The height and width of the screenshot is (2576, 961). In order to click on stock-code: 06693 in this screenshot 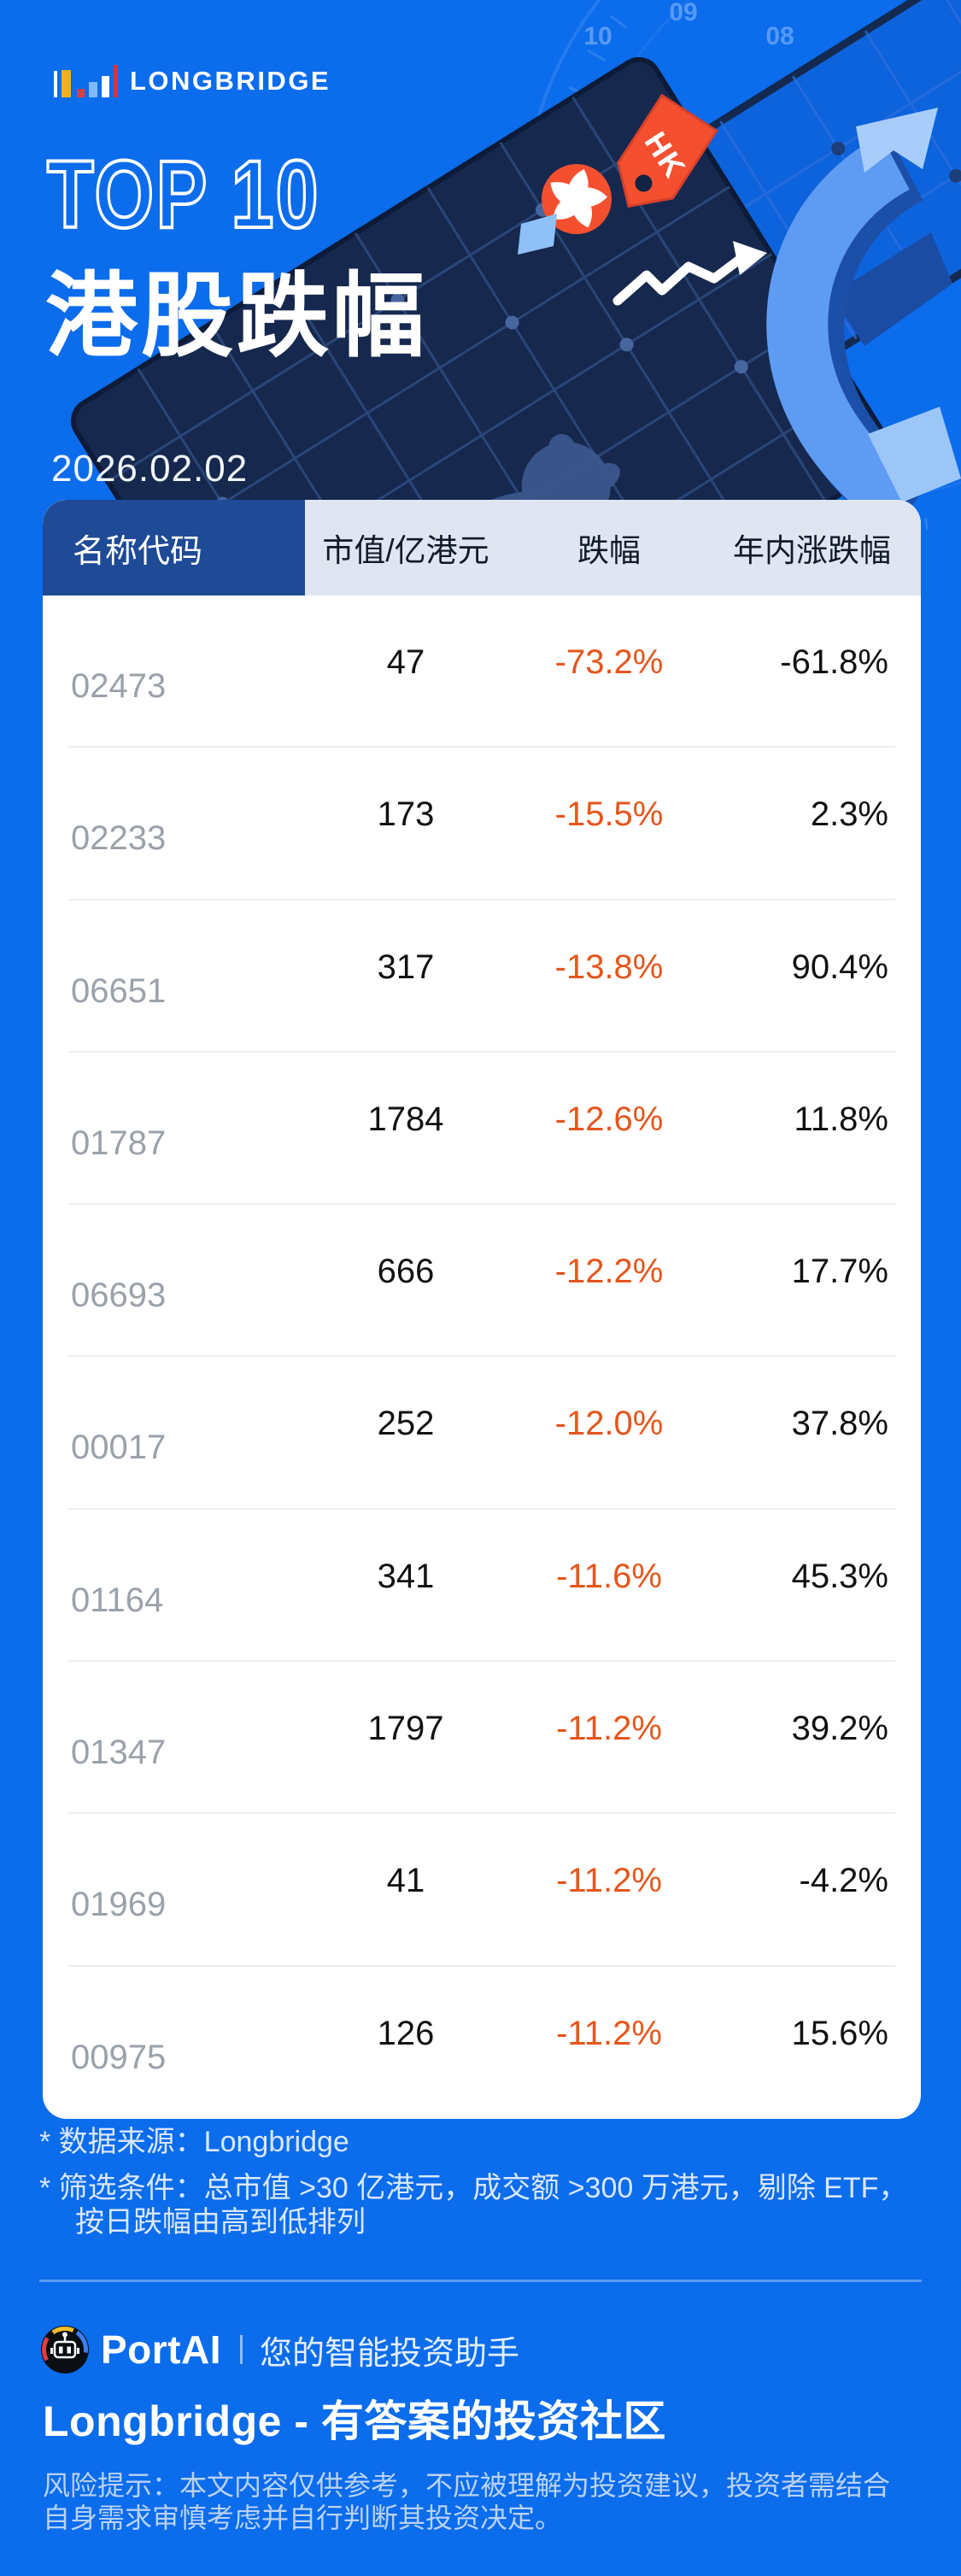, I will do `click(119, 1295)`.